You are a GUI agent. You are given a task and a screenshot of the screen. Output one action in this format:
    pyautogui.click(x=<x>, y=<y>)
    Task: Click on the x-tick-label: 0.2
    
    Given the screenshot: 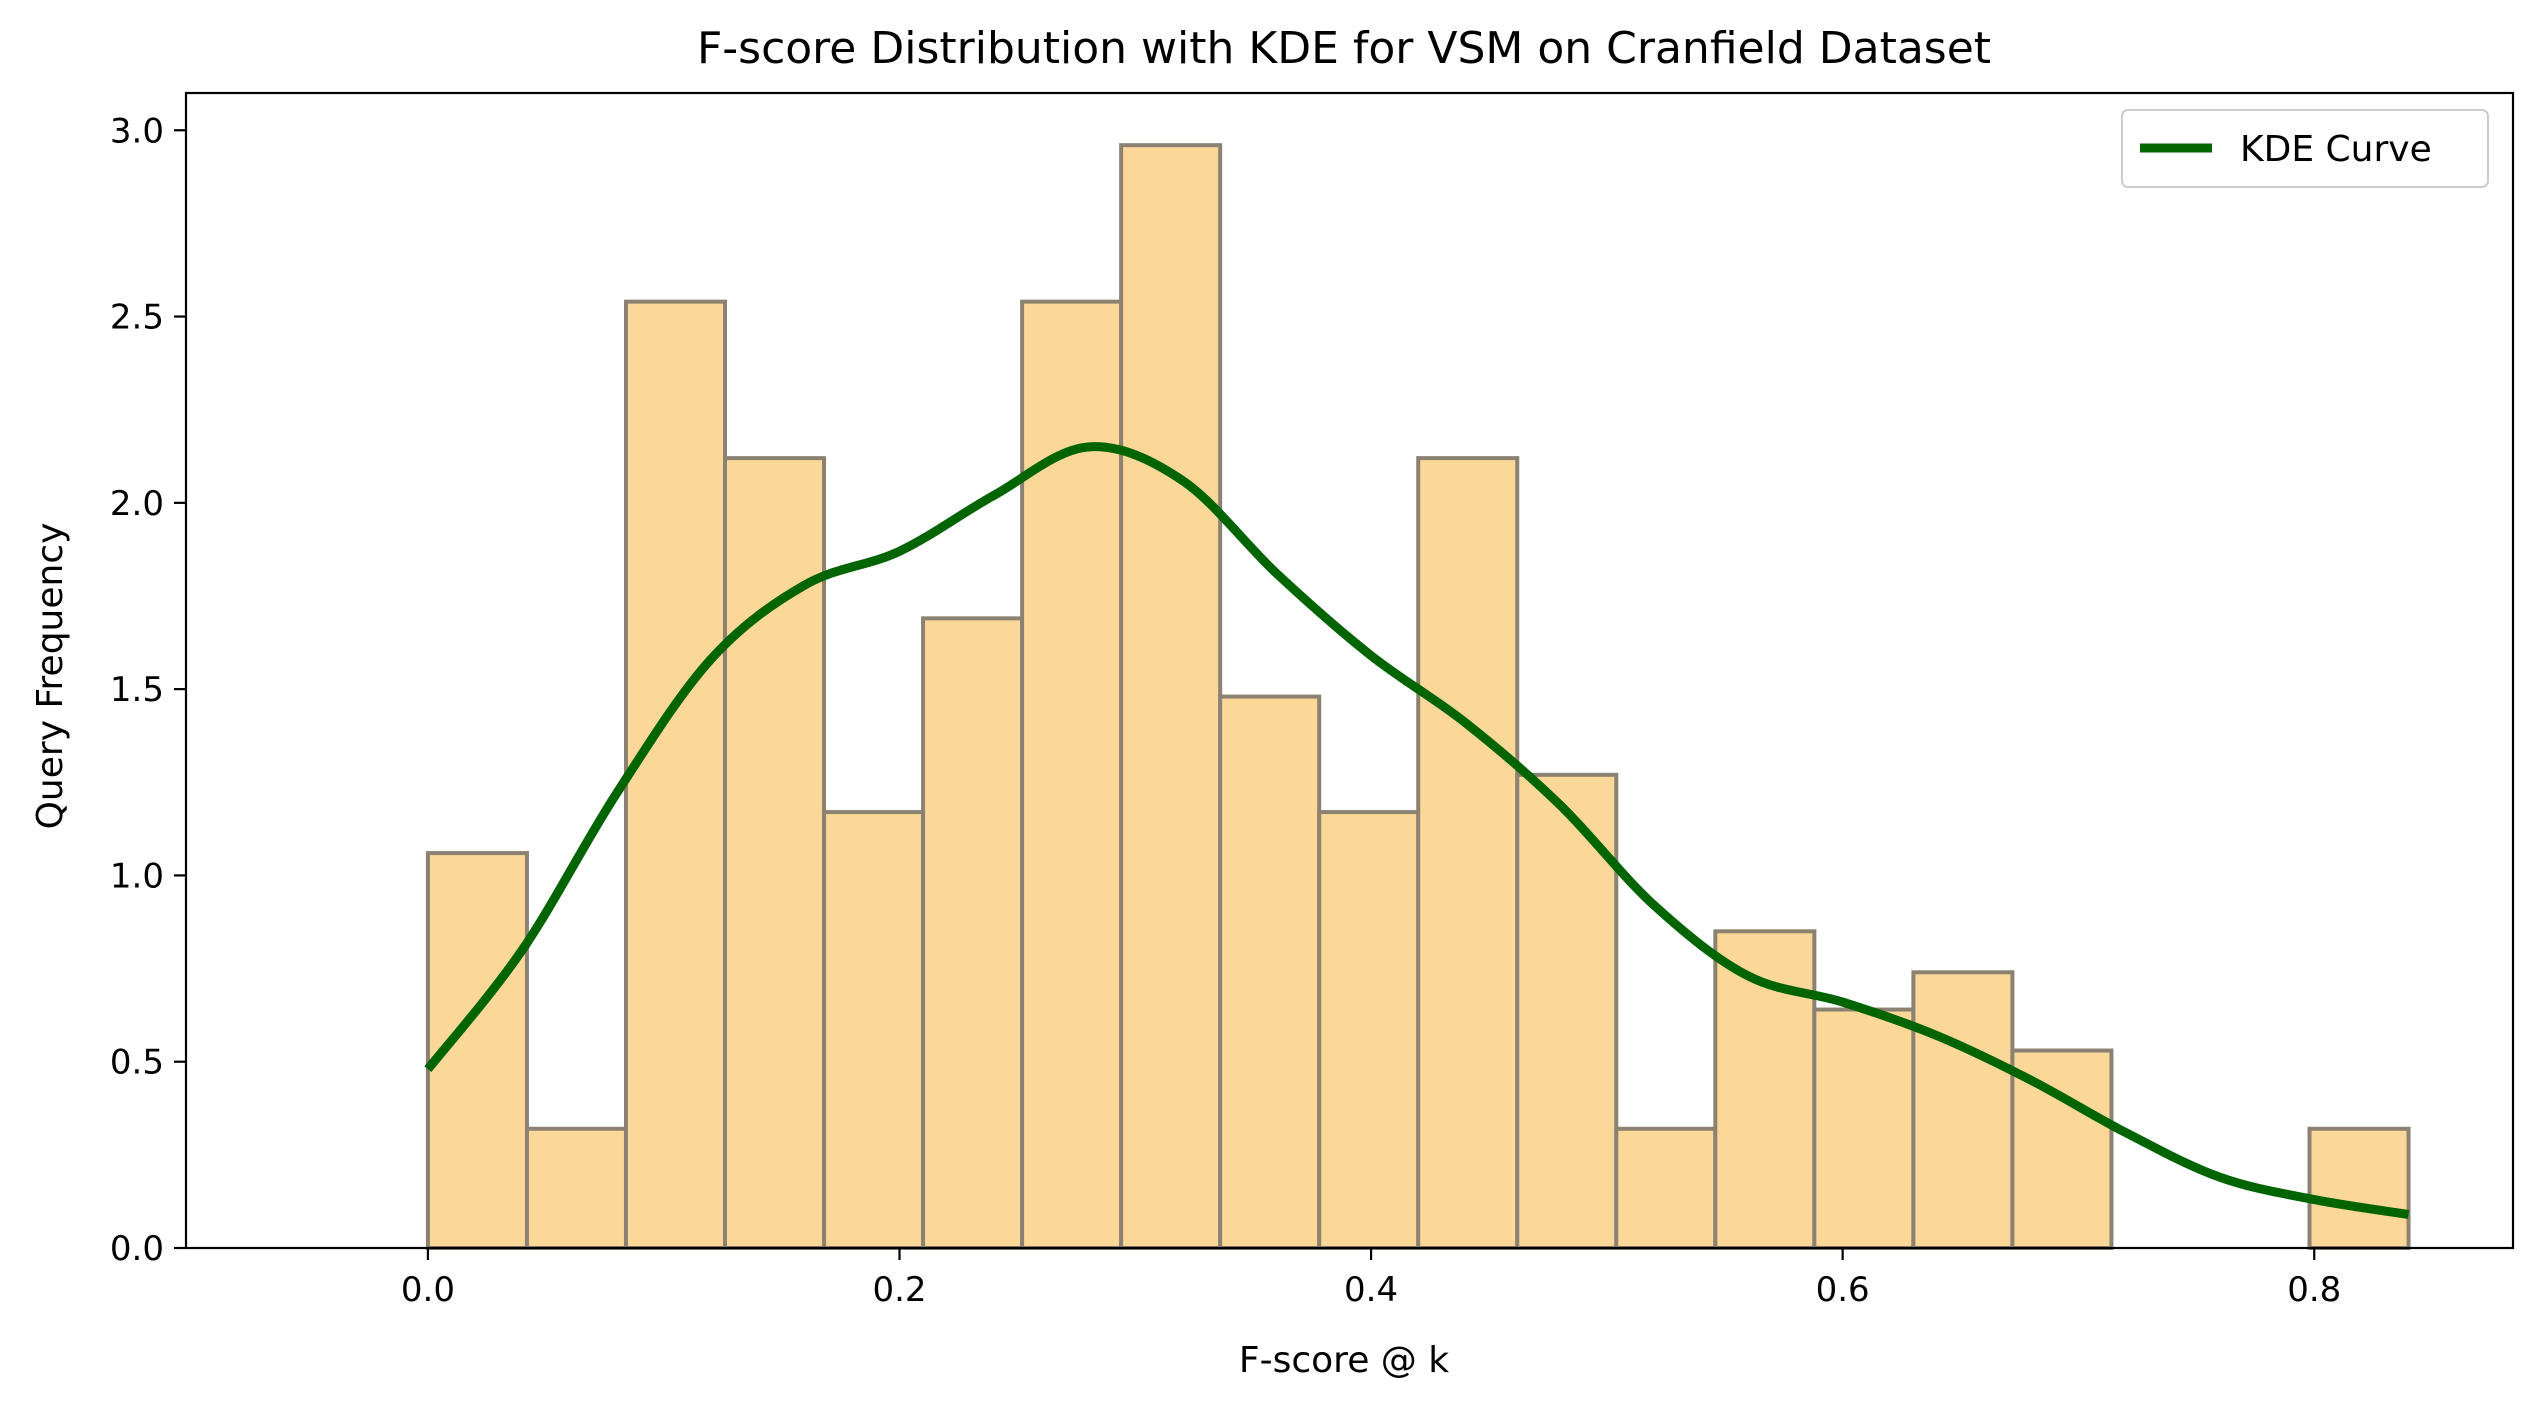 What is the action you would take?
    pyautogui.click(x=899, y=1290)
    